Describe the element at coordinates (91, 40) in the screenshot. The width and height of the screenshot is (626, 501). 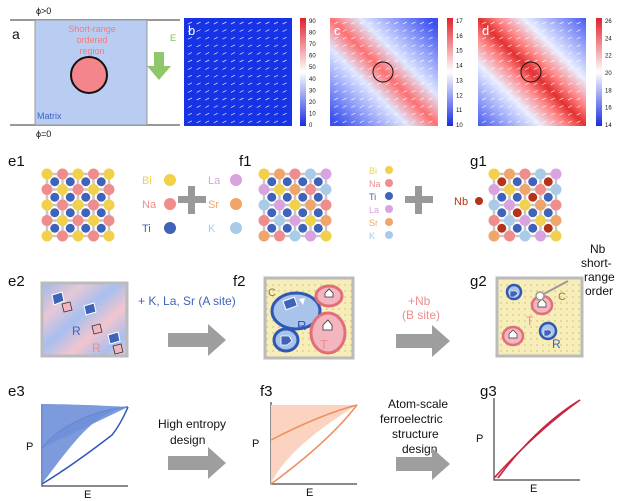
I see `region-label-2: ordered` at that location.